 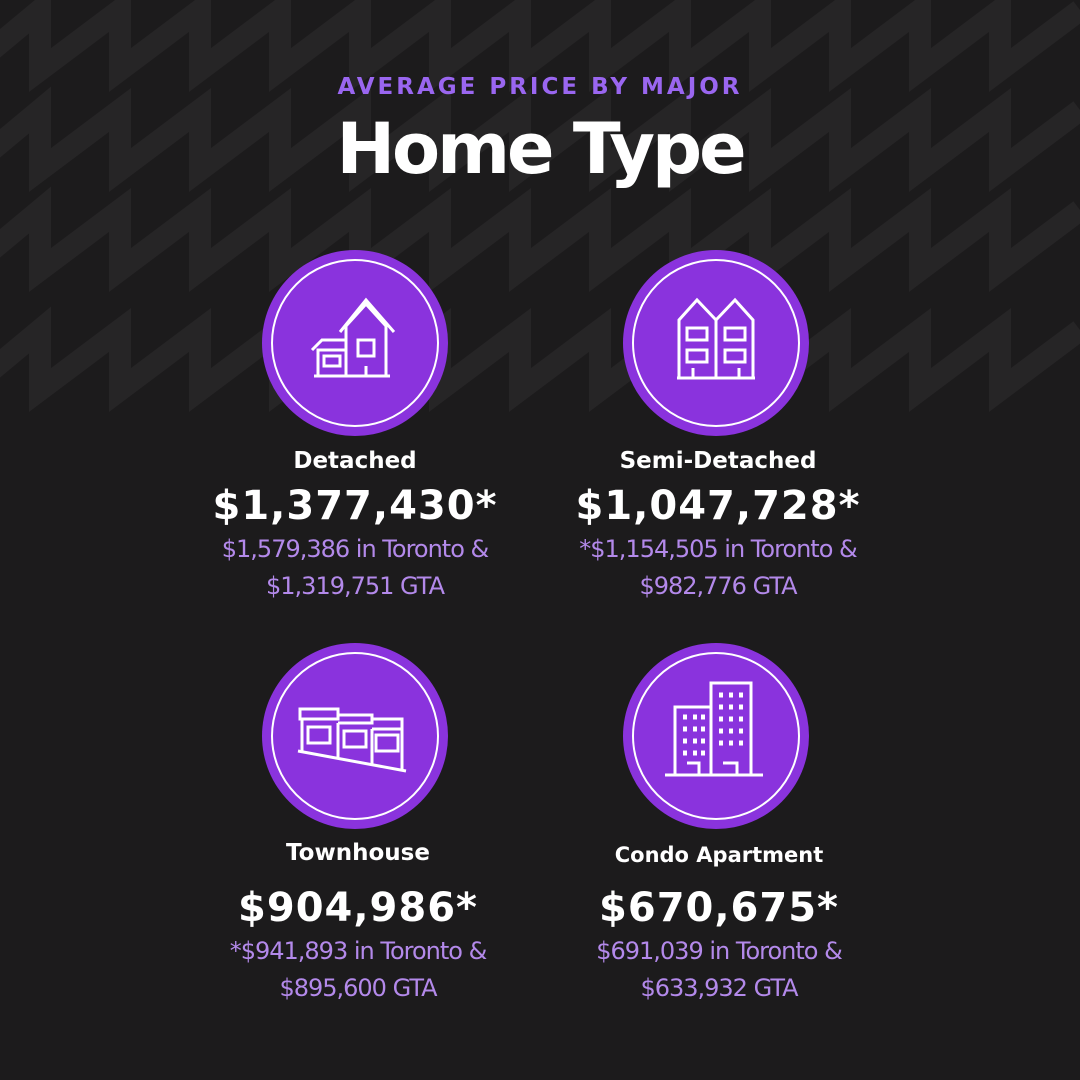 What do you see at coordinates (540, 87) in the screenshot?
I see `subtitle: AVERAGE PRICE BY MAJOR` at bounding box center [540, 87].